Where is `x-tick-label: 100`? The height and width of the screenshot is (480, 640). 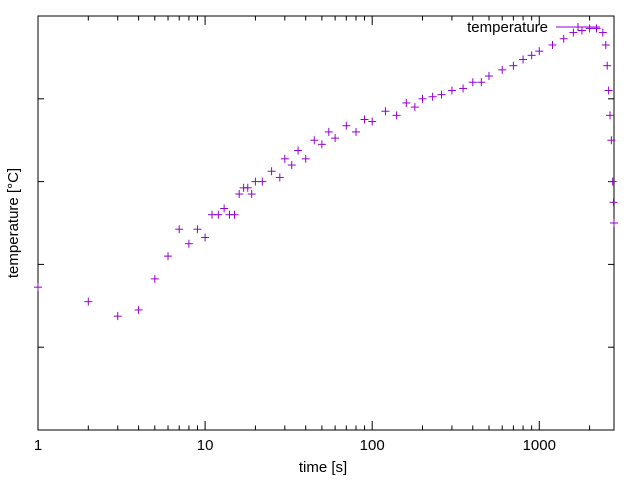
x-tick-label: 100 is located at coordinates (372, 445).